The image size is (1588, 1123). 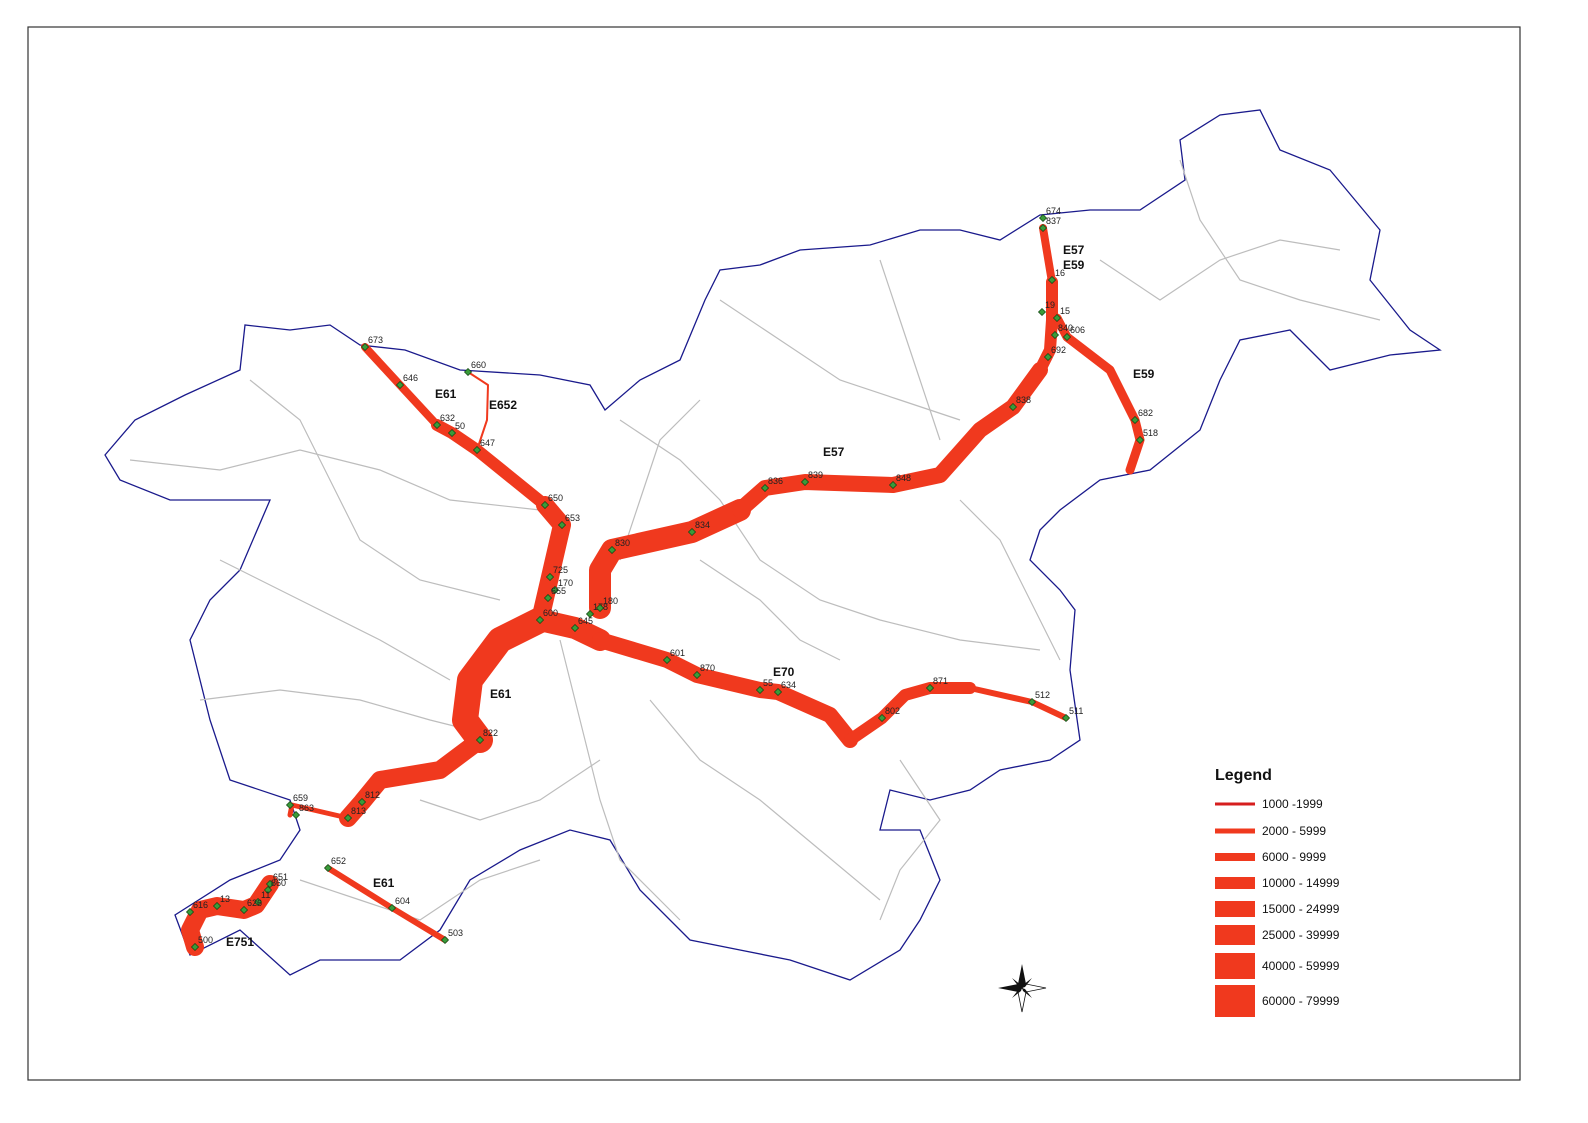 I want to click on station-label: 673, so click(x=375, y=340).